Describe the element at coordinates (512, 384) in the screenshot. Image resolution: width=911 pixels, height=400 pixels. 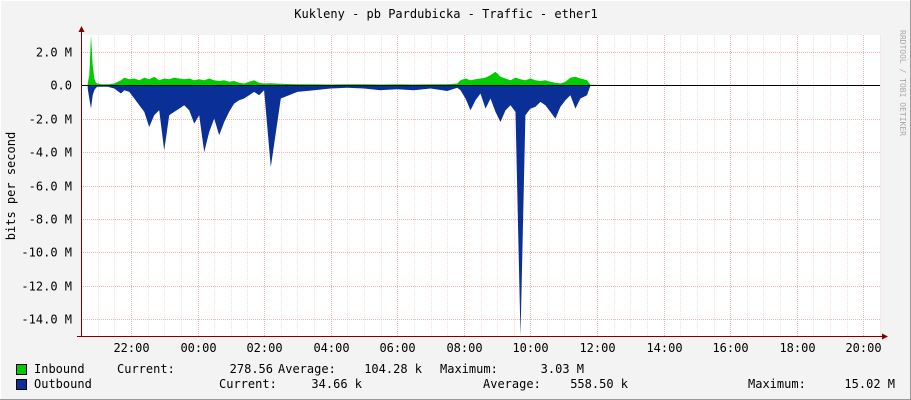
I see `outbound-average-label: Average:` at that location.